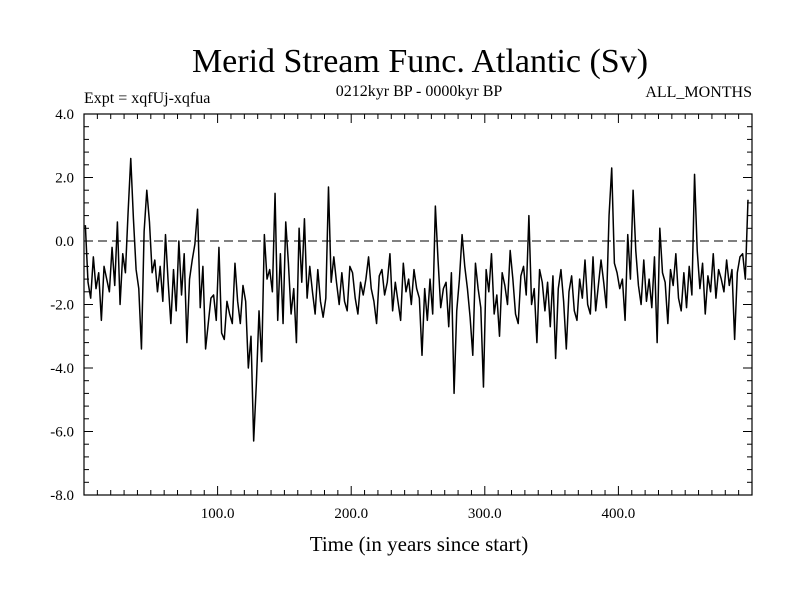 This screenshot has height=600, width=800. Describe the element at coordinates (419, 544) in the screenshot. I see `x-axis-label: Time (in years since start)` at that location.